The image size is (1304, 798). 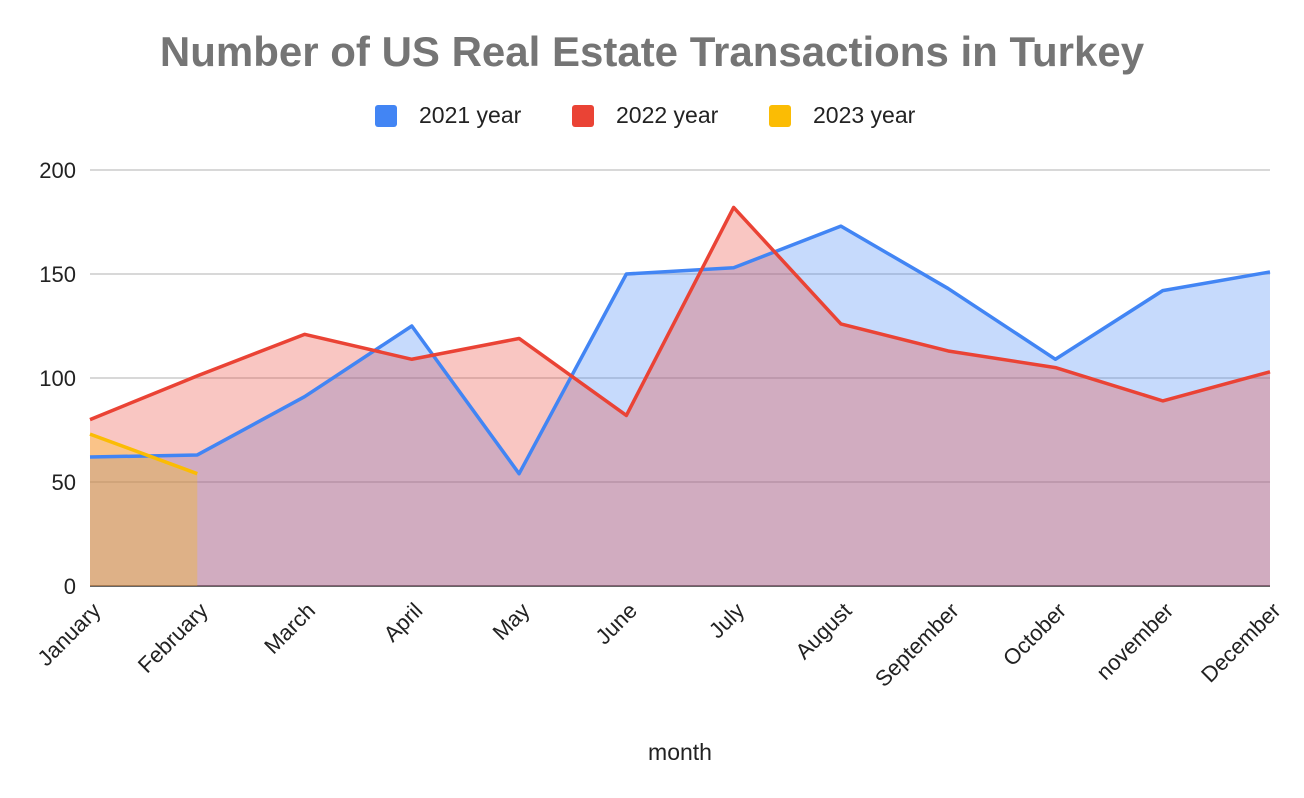 What do you see at coordinates (615, 623) in the screenshot?
I see `x-tick-label: June` at bounding box center [615, 623].